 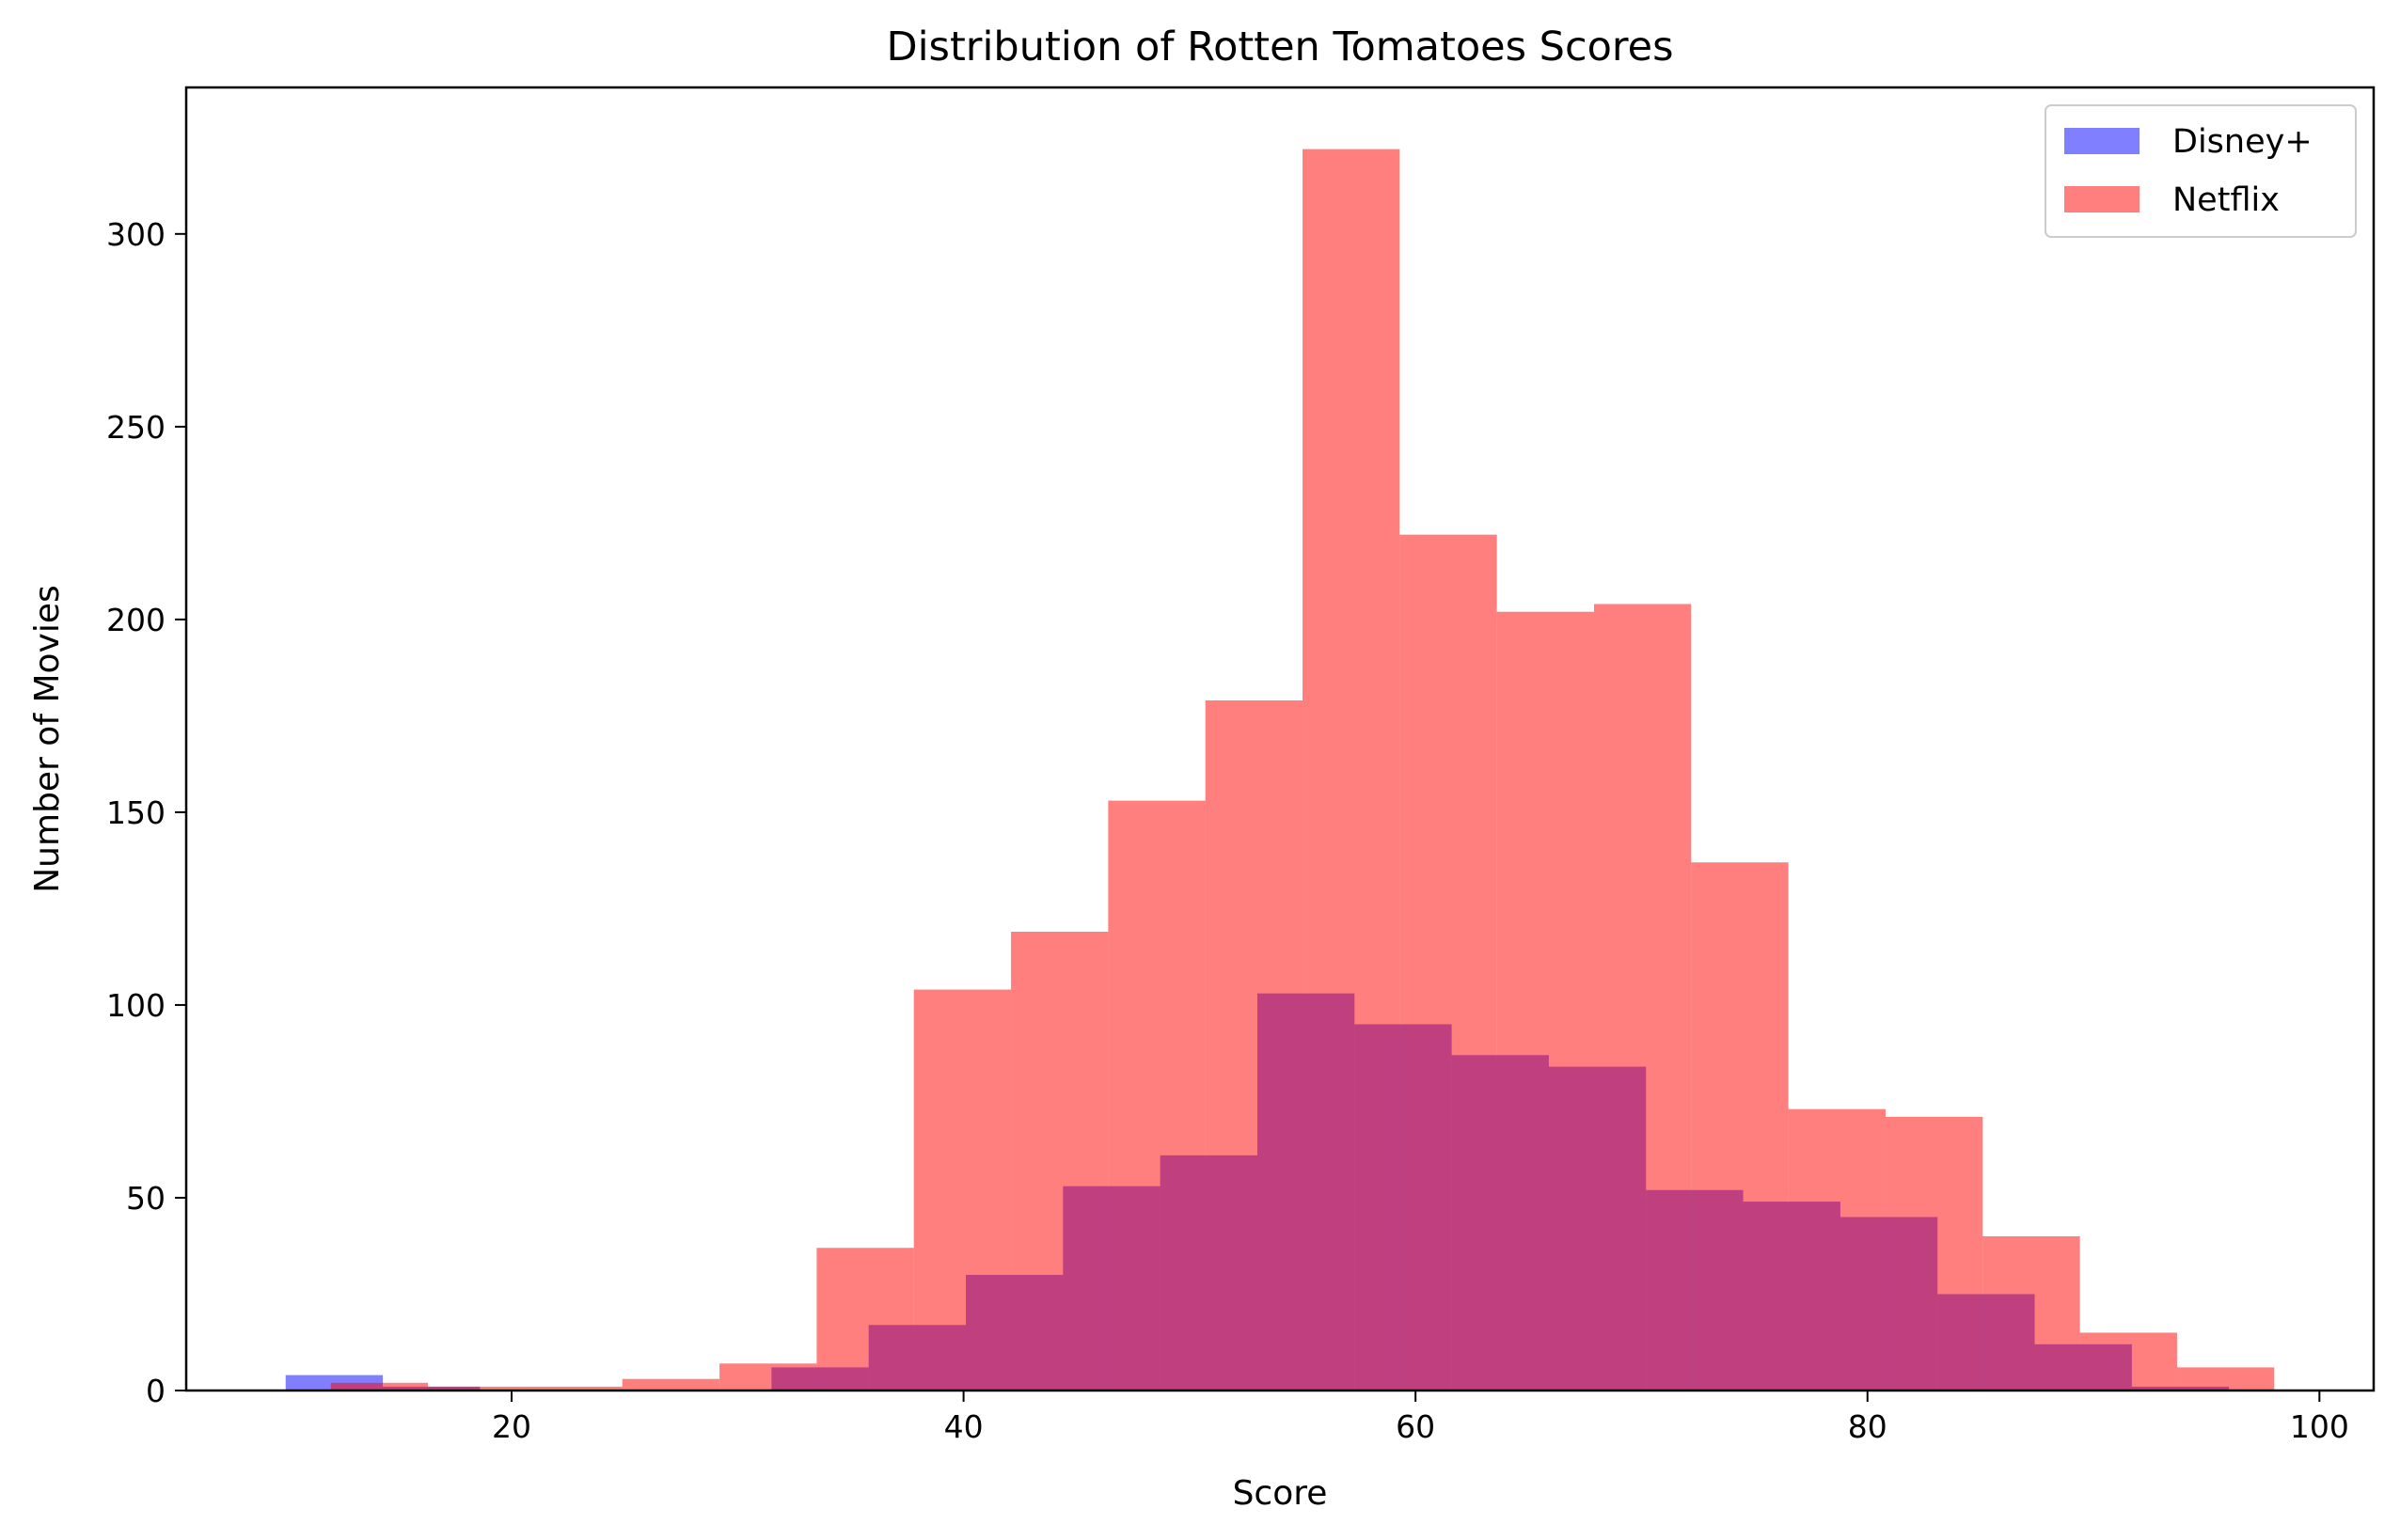 I want to click on chart-title: Distribution of Rotten Tomatoes Scores, so click(x=1279, y=47).